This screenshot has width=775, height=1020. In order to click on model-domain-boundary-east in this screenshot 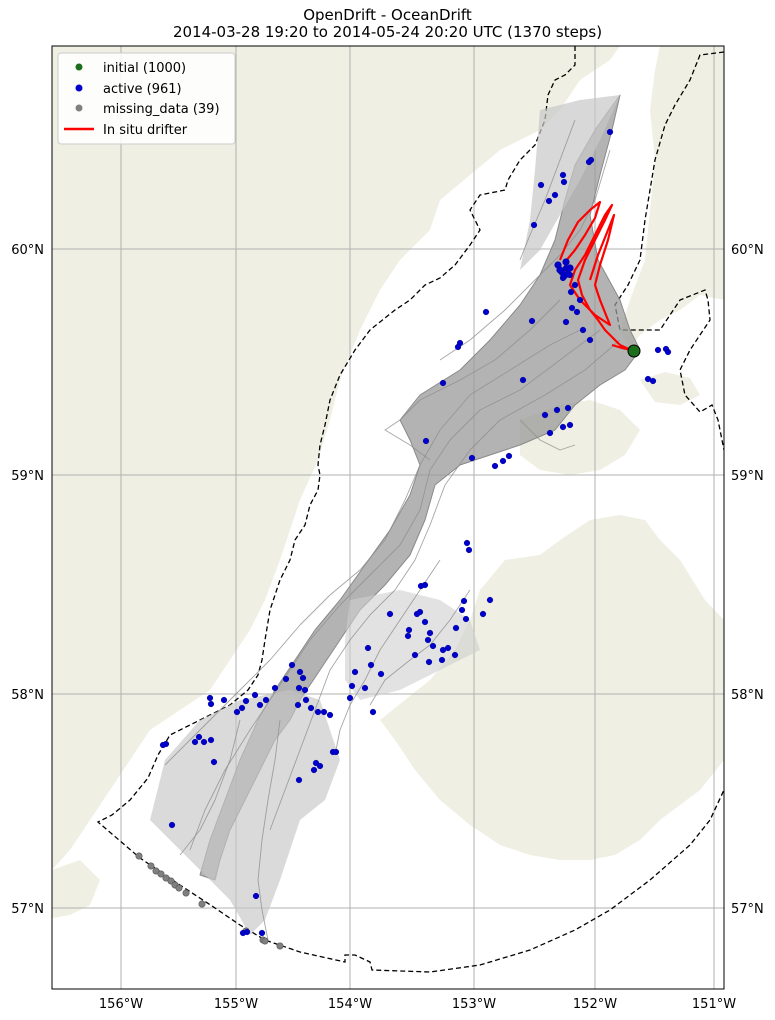, I will do `click(669, 251)`.